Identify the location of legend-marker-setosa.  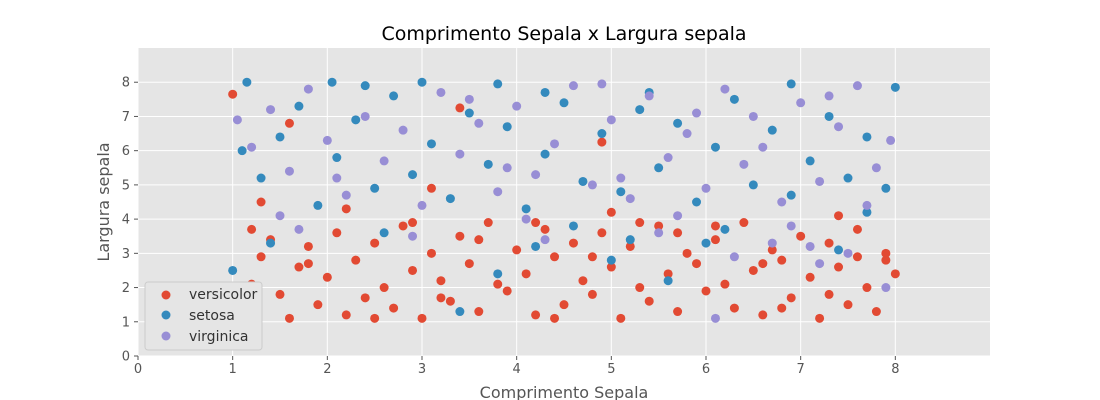
(166, 315).